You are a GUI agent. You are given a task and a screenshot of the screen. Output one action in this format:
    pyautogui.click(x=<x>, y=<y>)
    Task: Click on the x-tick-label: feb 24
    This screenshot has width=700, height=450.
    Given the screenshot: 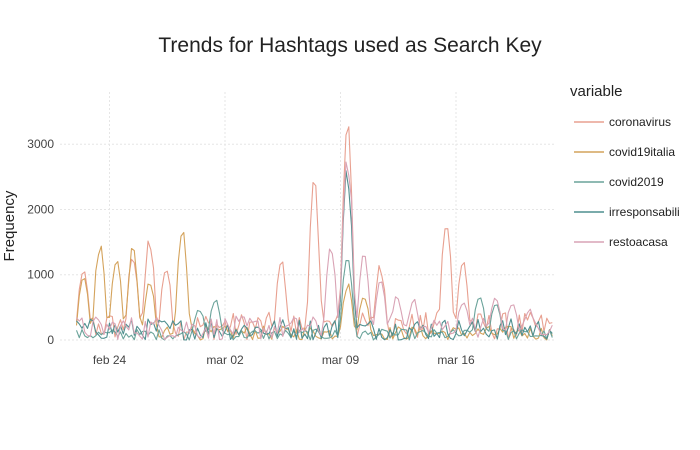 What is the action you would take?
    pyautogui.click(x=110, y=360)
    